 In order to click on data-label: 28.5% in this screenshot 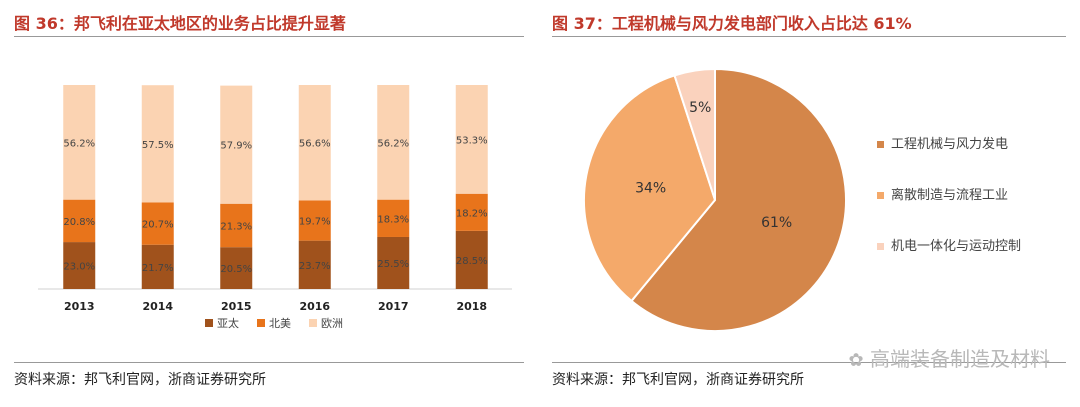, I will do `click(472, 261)`.